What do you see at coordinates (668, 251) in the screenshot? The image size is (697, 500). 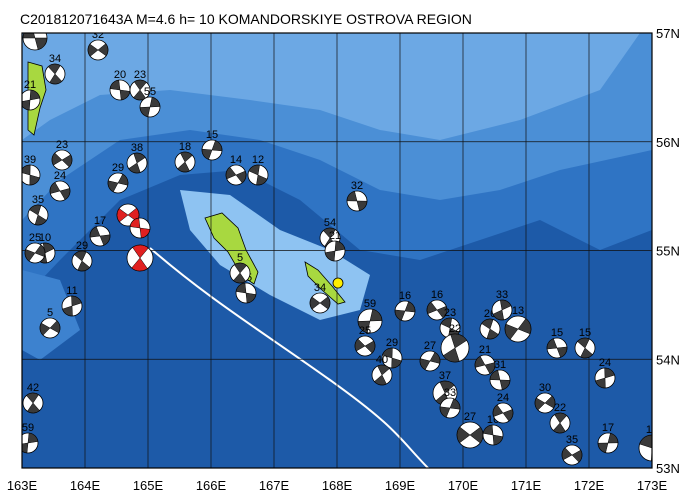 I see `y-axis-label: 55N` at bounding box center [668, 251].